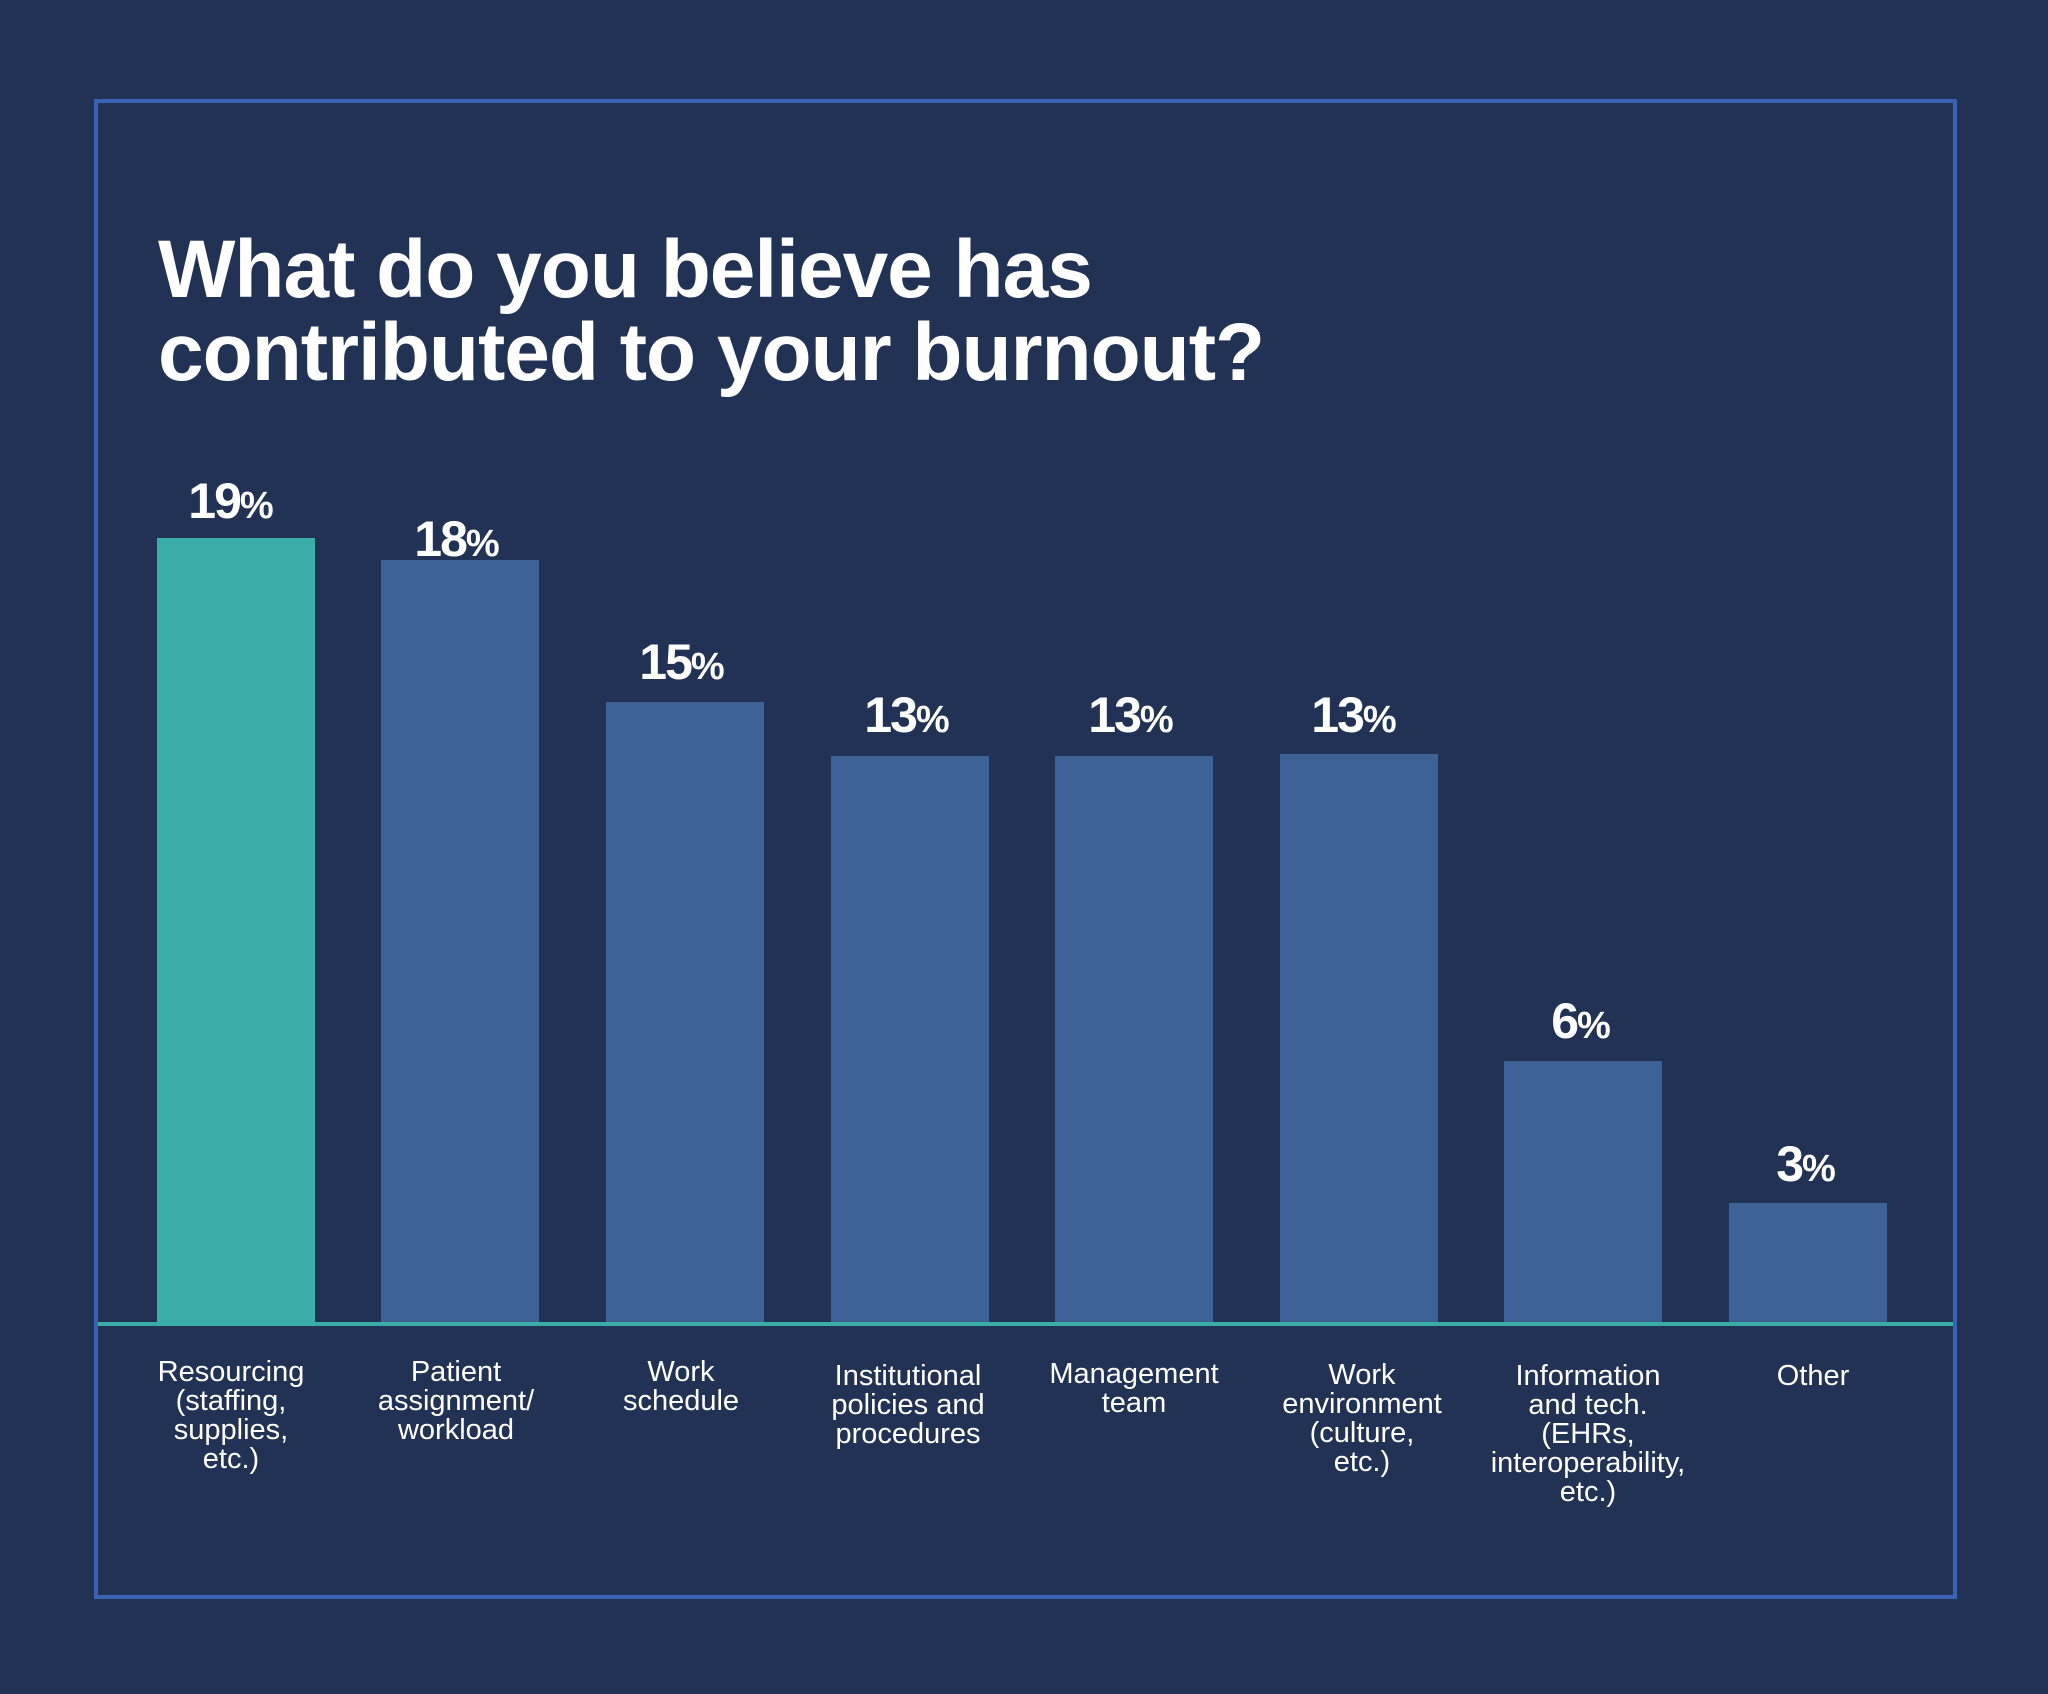  Describe the element at coordinates (1134, 1388) in the screenshot. I see `category-label: Management team` at that location.